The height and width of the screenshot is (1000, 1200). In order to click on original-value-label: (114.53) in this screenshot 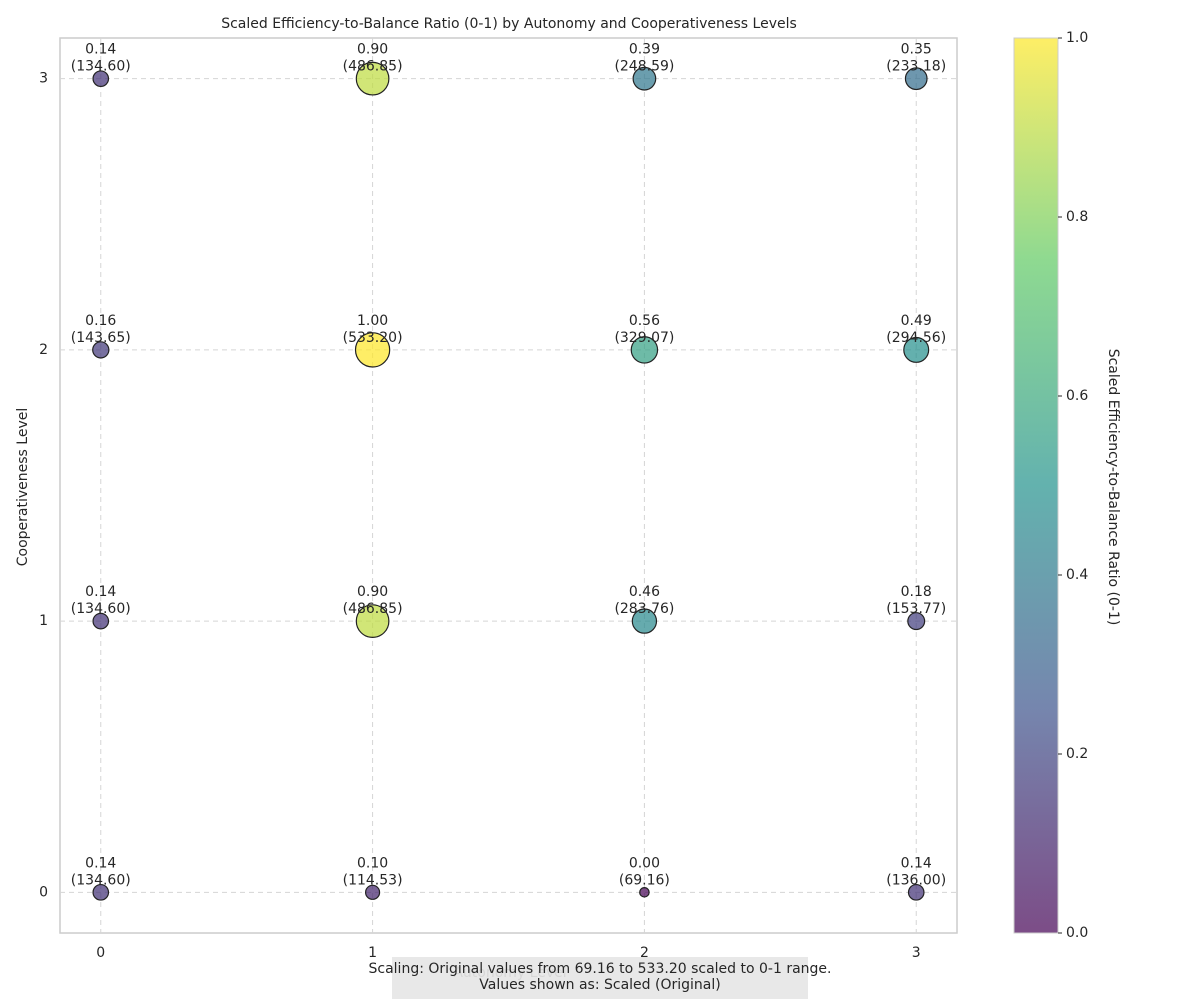, I will do `click(373, 880)`.